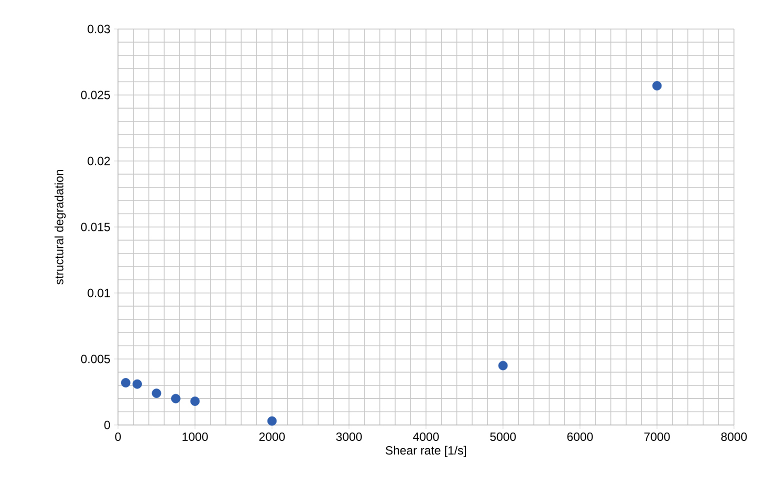 The height and width of the screenshot is (497, 758). Describe the element at coordinates (657, 436) in the screenshot. I see `x-tick-label: 7000` at that location.